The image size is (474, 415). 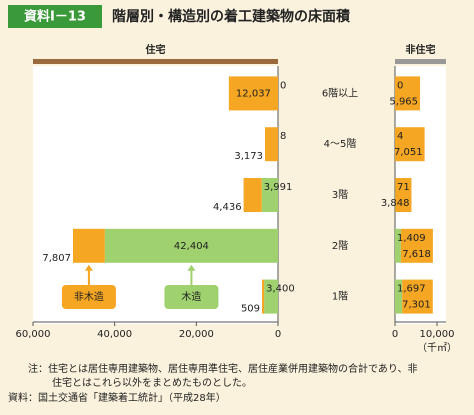 I want to click on x-tick-label: 60,000, so click(x=33, y=334).